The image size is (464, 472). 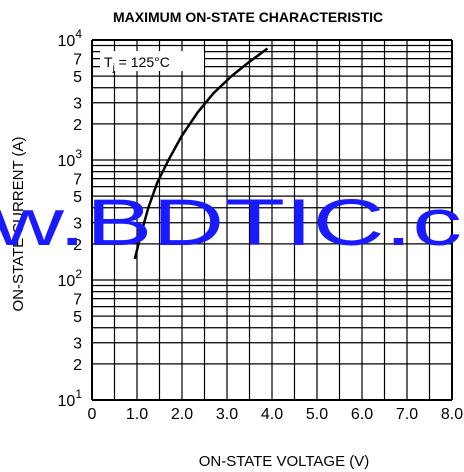 What do you see at coordinates (70, 158) in the screenshot?
I see `y-tick-label: 10³` at bounding box center [70, 158].